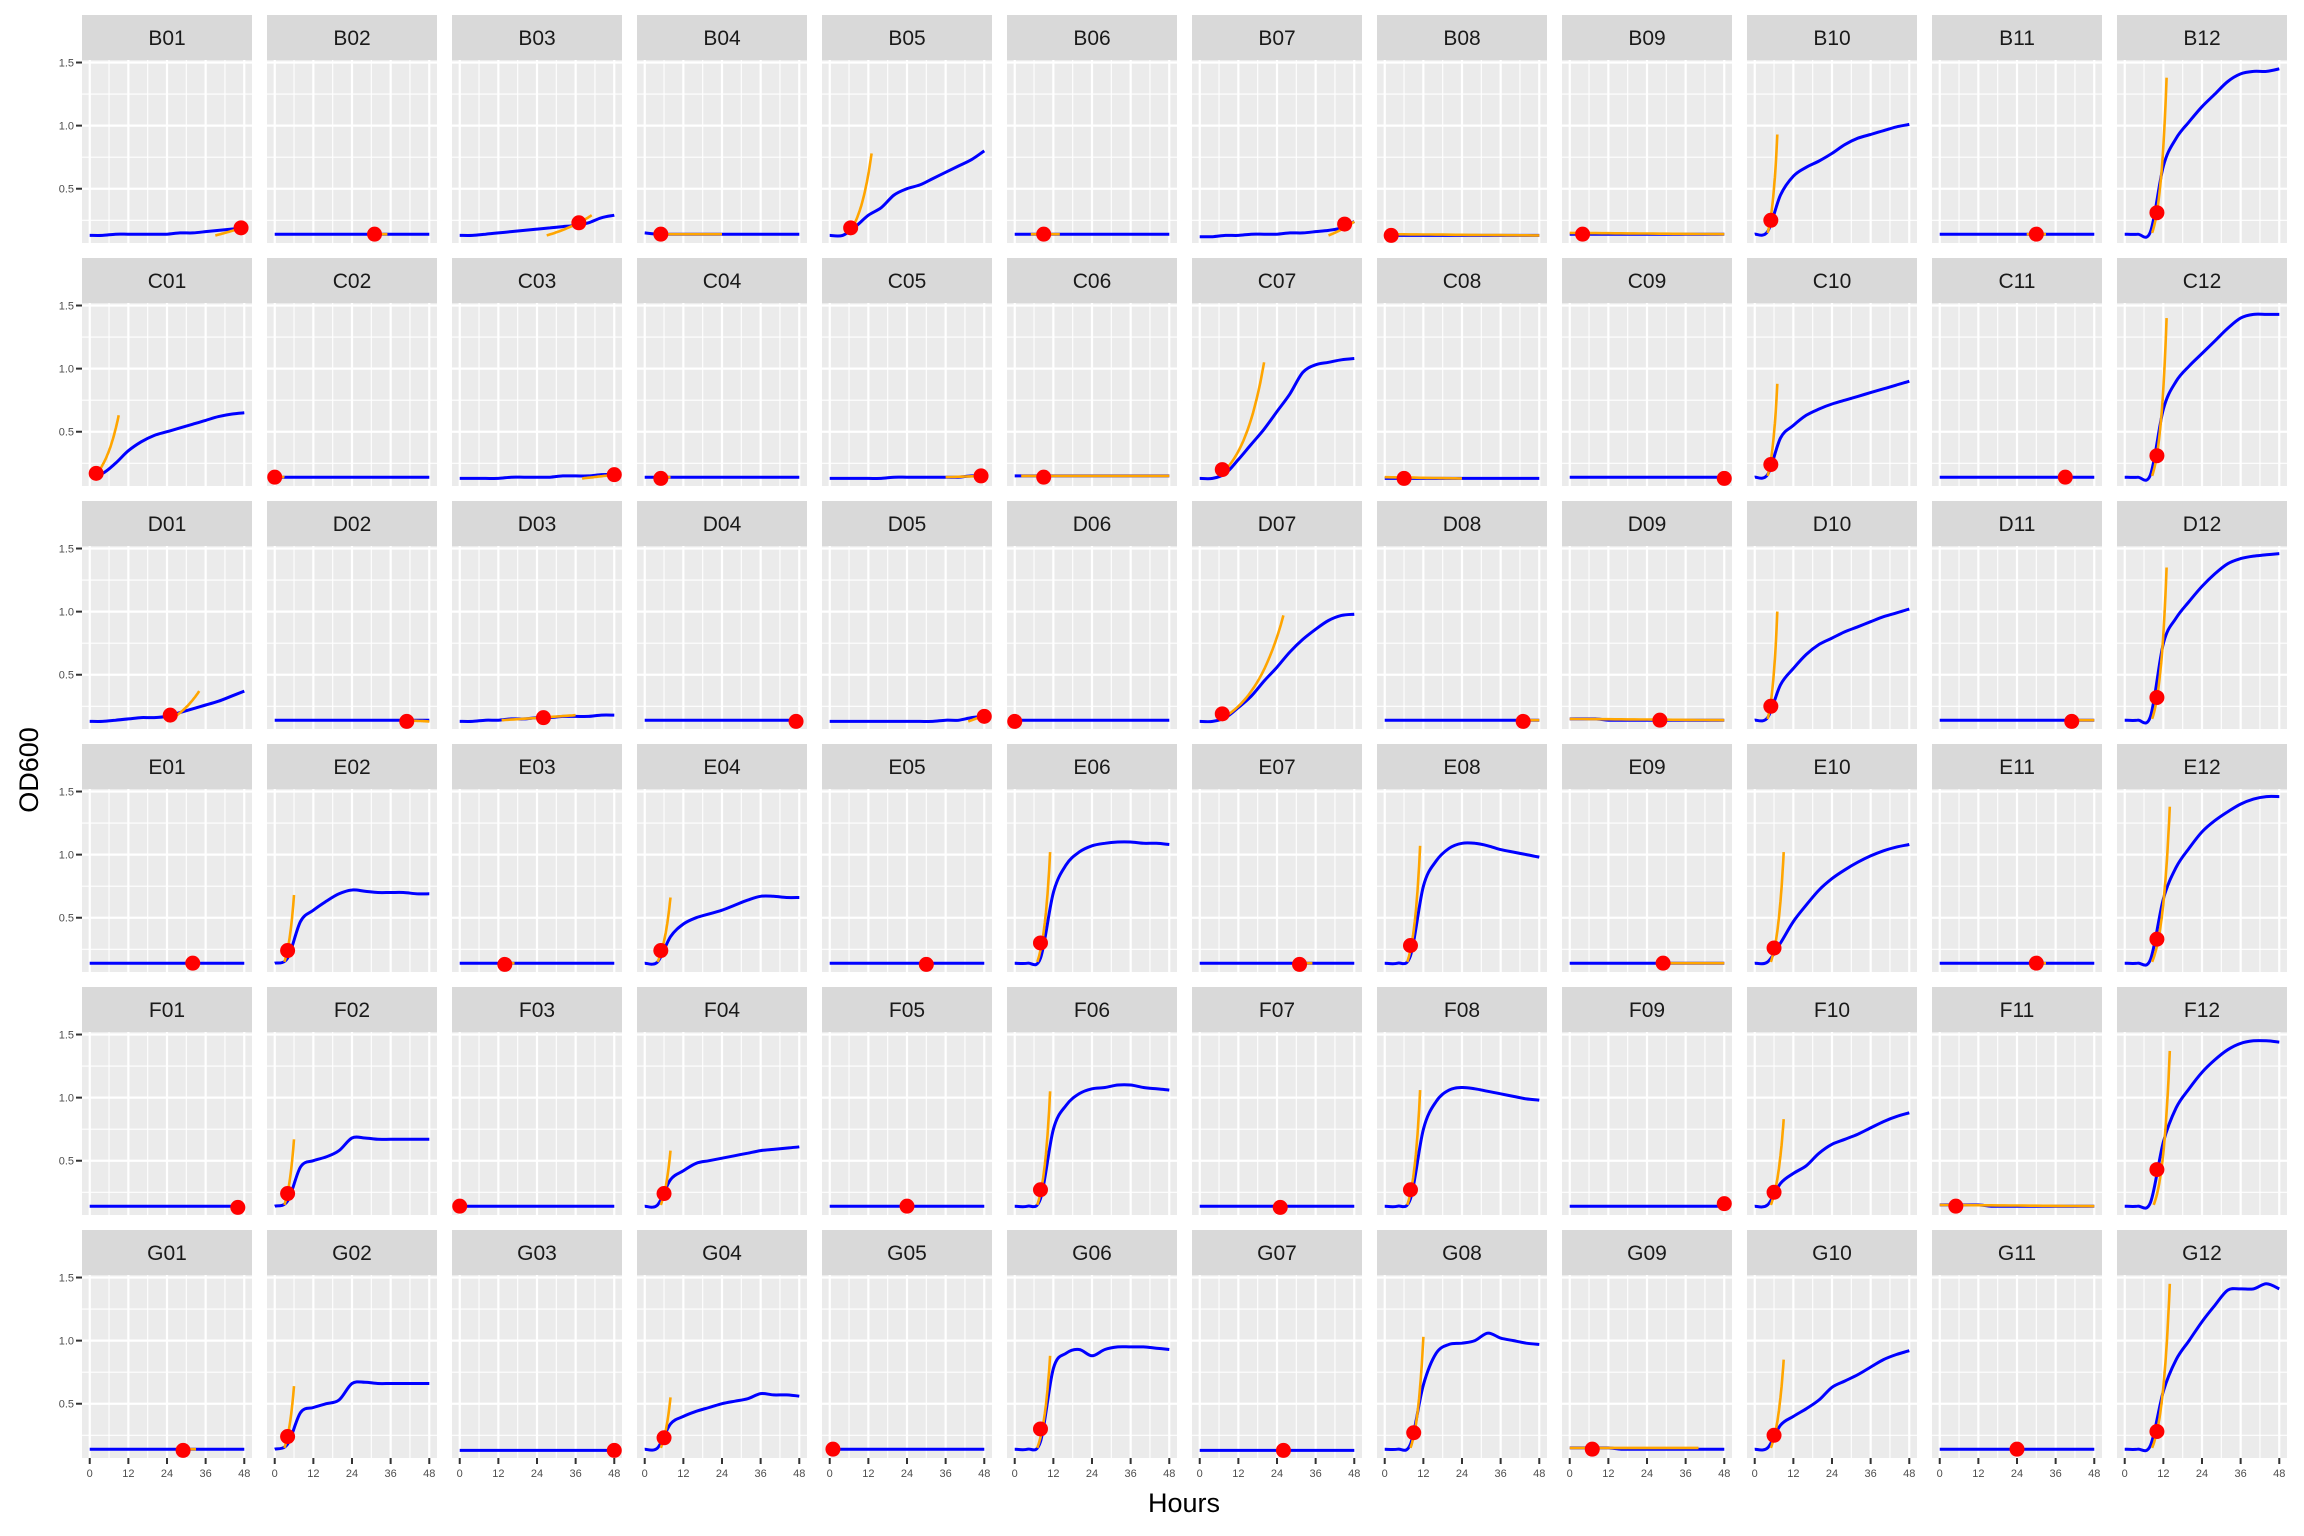 The width and height of the screenshot is (2304, 1536). What do you see at coordinates (1462, 524) in the screenshot?
I see `strip-label: D08` at bounding box center [1462, 524].